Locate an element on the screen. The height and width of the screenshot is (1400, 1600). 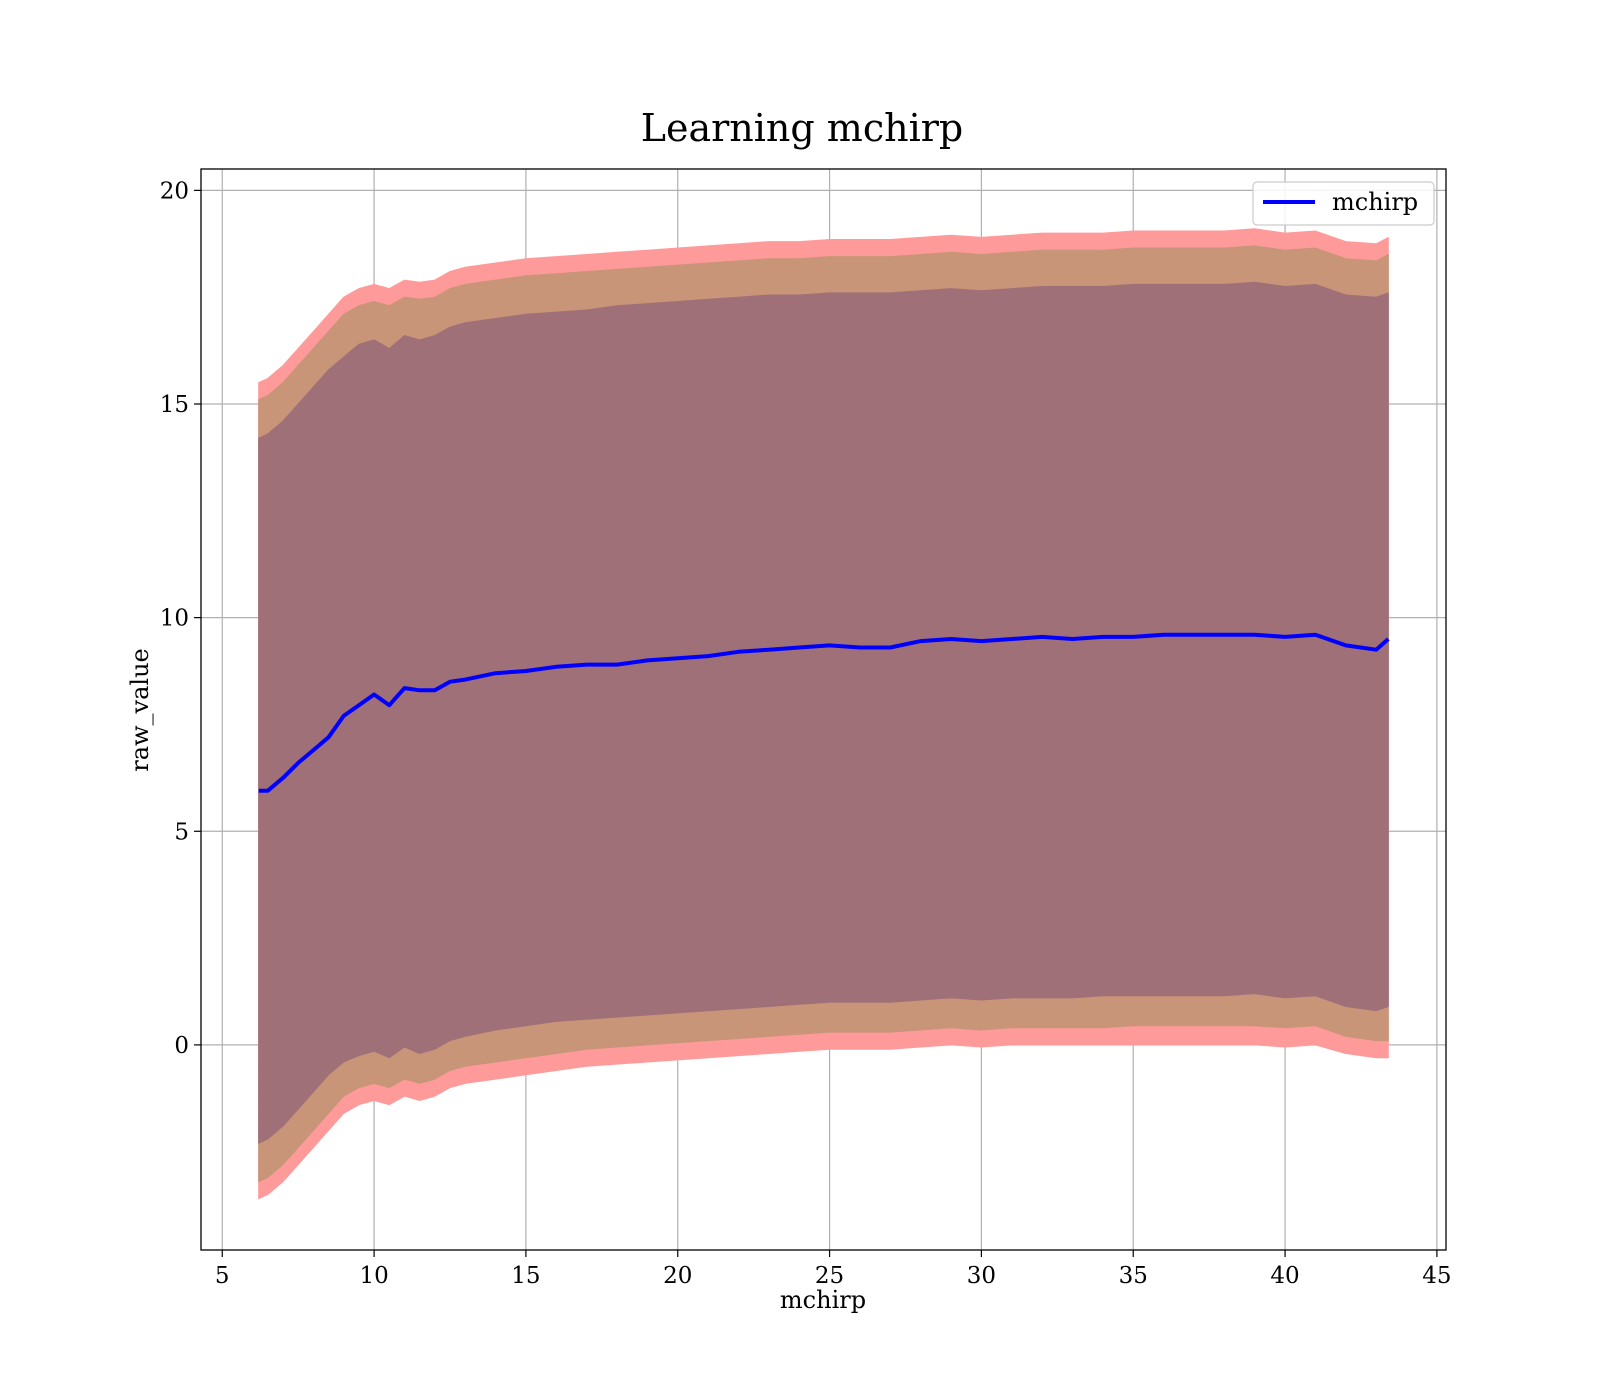
series-line-mchirp is located at coordinates (824, 712).